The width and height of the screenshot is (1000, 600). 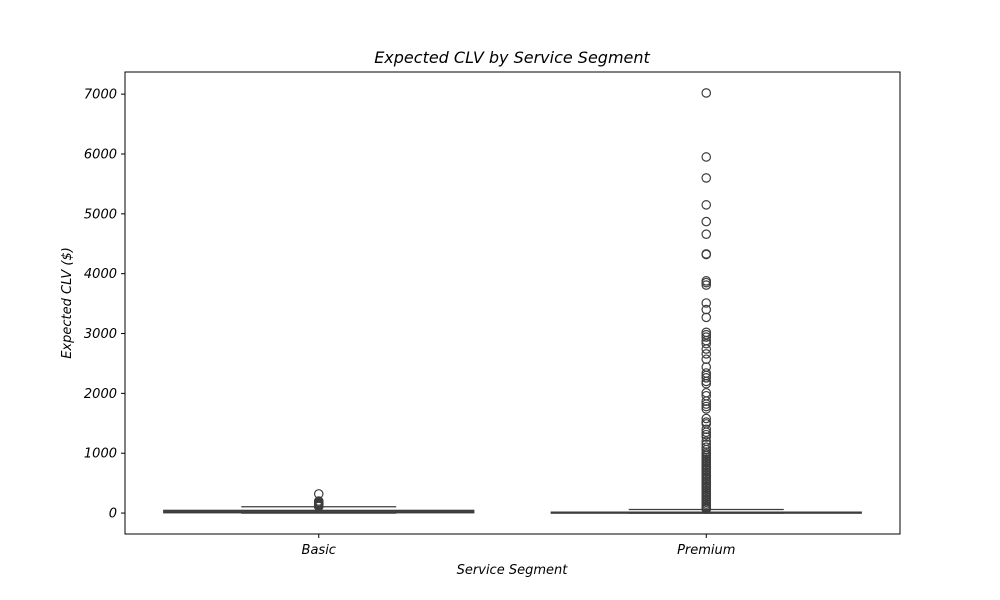 I want to click on y-axis: 0 1000 2000 3000 4000 5000 6000 7000, so click(x=104, y=305).